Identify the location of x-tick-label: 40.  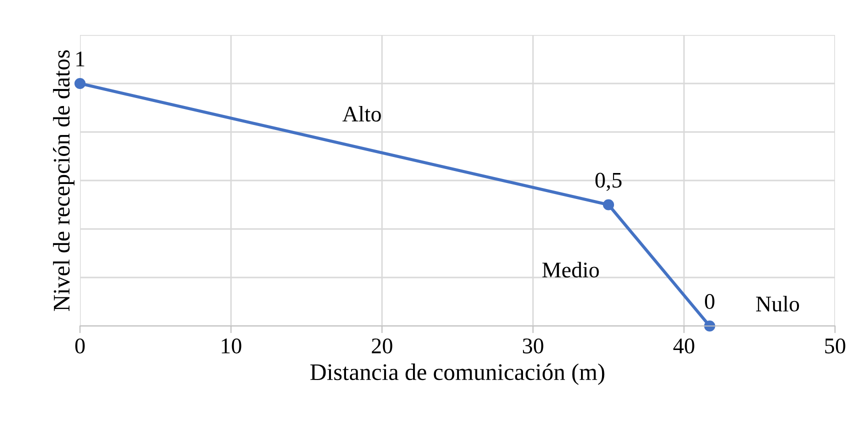
(683, 346).